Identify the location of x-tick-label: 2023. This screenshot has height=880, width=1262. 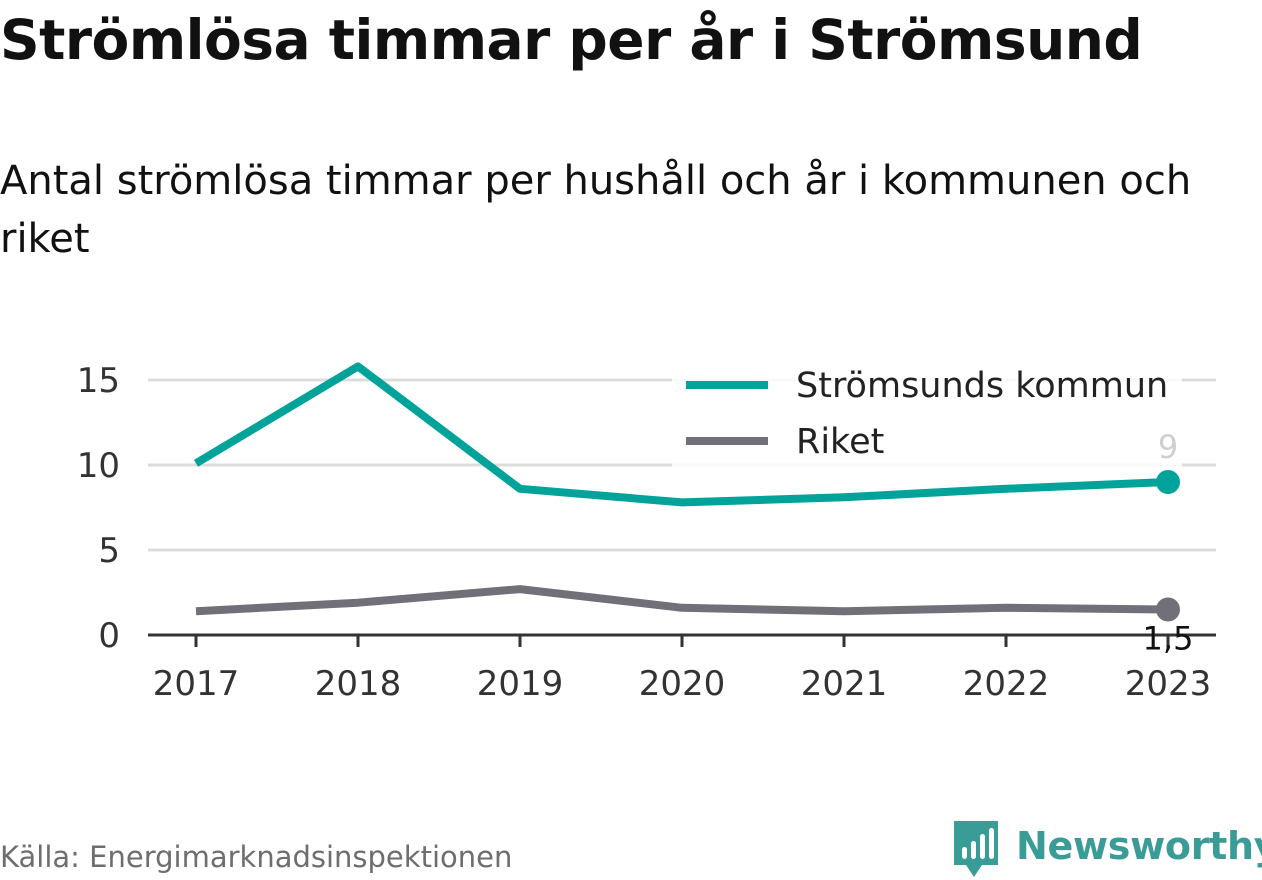
(1168, 684).